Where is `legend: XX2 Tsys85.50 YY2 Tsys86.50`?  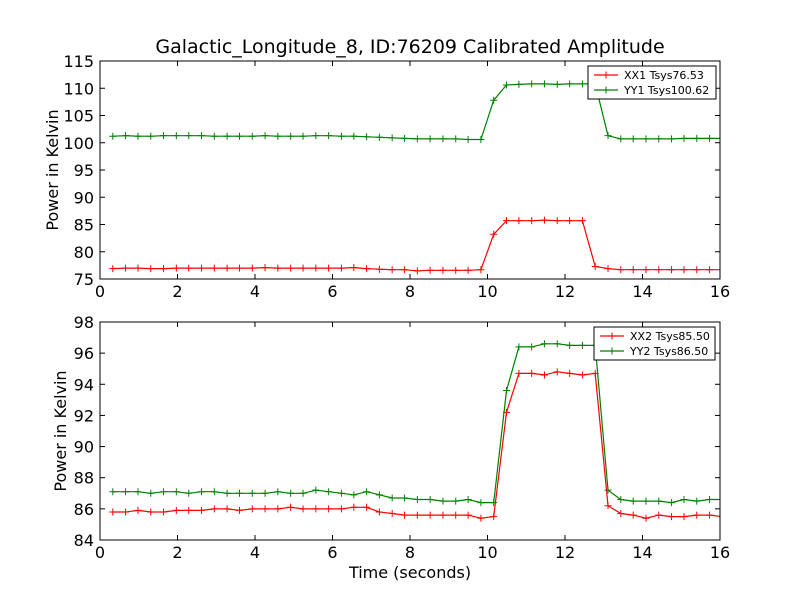
legend: XX2 Tsys85.50 YY2 Tsys86.50 is located at coordinates (654, 343).